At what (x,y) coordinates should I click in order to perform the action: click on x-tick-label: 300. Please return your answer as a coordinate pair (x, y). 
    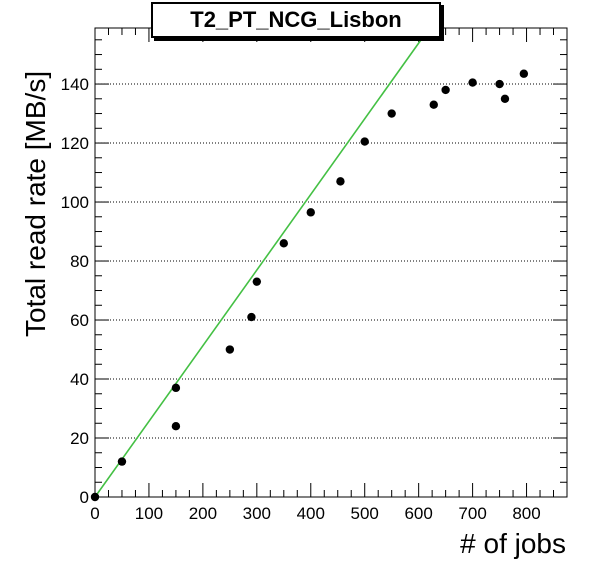
    Looking at the image, I should click on (257, 513).